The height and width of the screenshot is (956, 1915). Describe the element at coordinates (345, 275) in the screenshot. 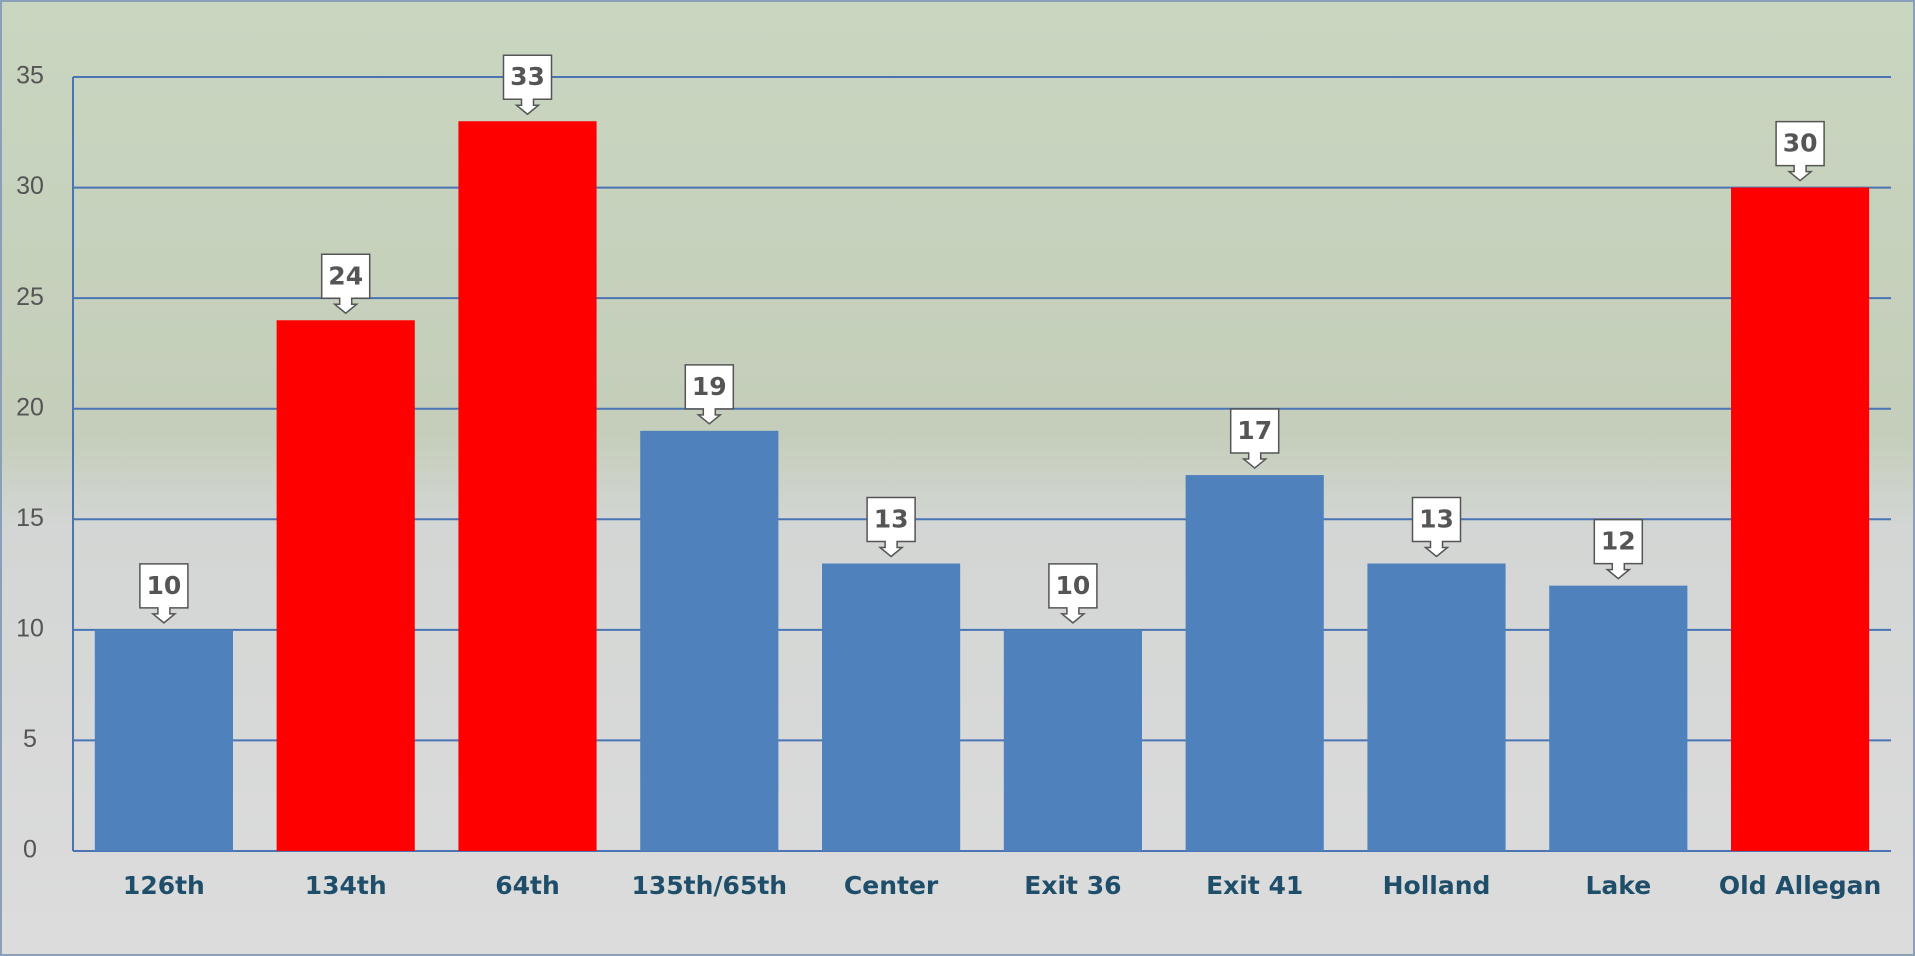

I see `data-label: 24` at that location.